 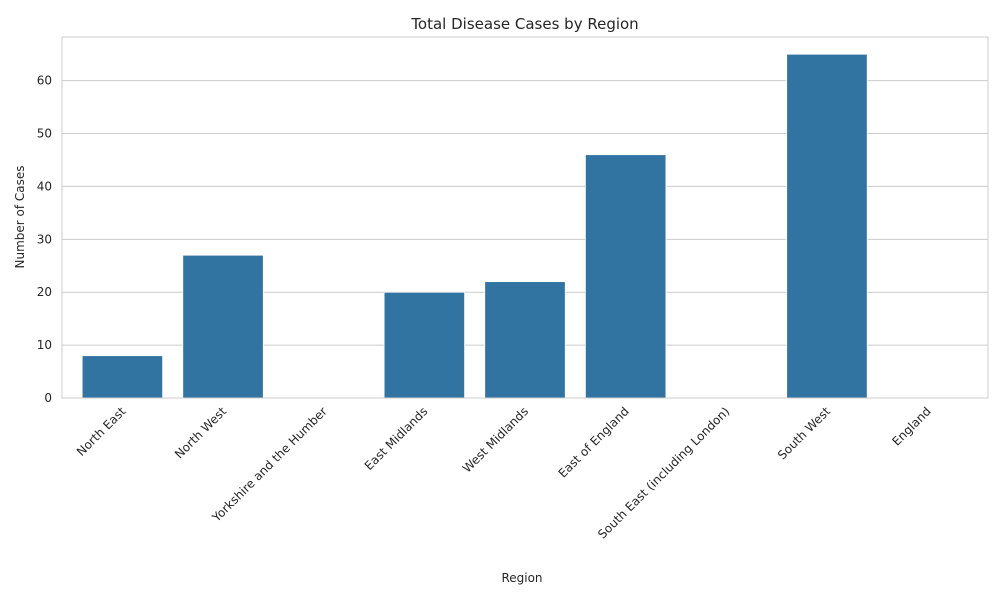 I want to click on x-tick-label: Yorkshire and the Humber, so click(x=269, y=464).